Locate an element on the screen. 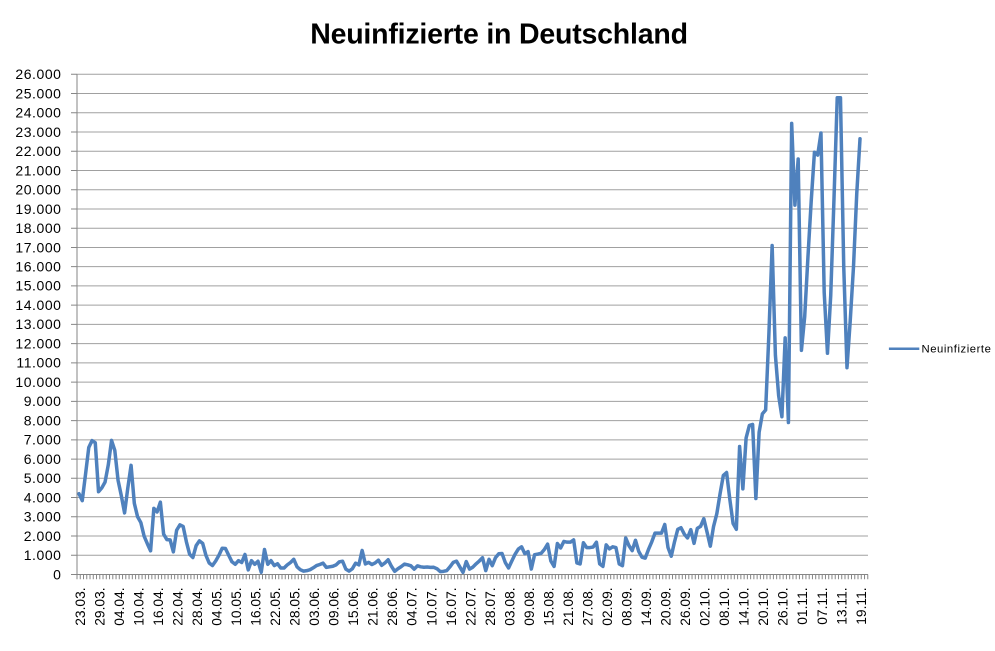  svg-text: 10.05. is located at coordinates (236, 606).